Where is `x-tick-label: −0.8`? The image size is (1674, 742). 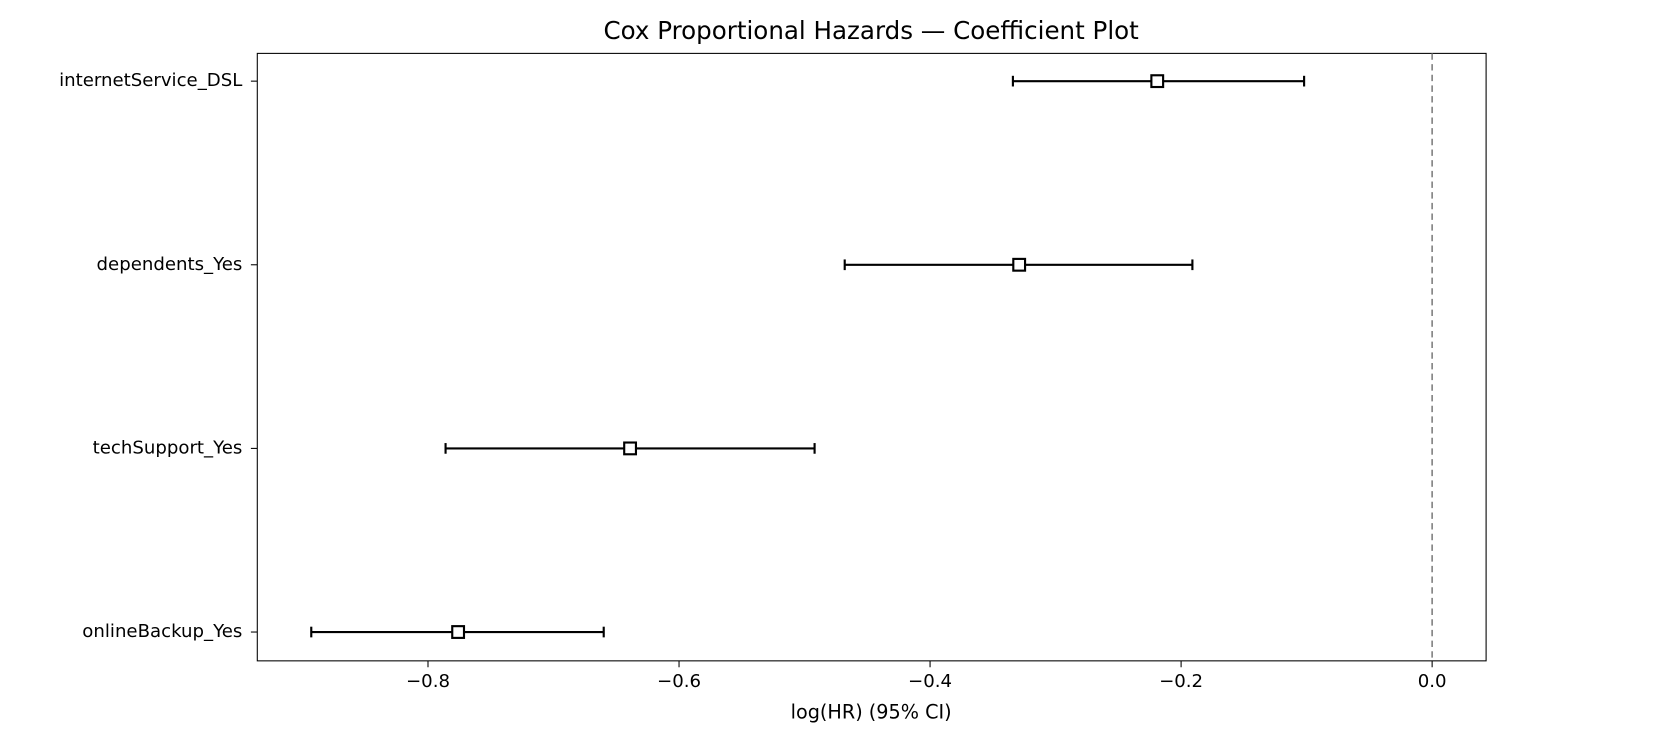 x-tick-label: −0.8 is located at coordinates (428, 681).